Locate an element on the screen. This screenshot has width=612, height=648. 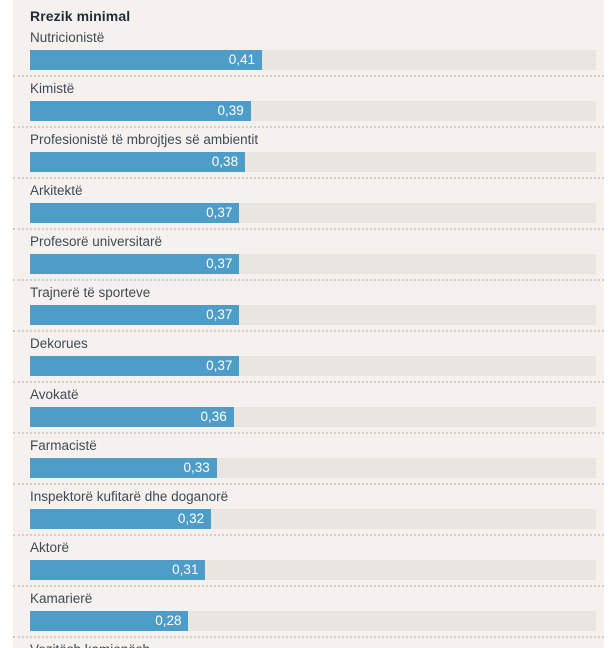
bar-category-label: Aktorë is located at coordinates (50, 547).